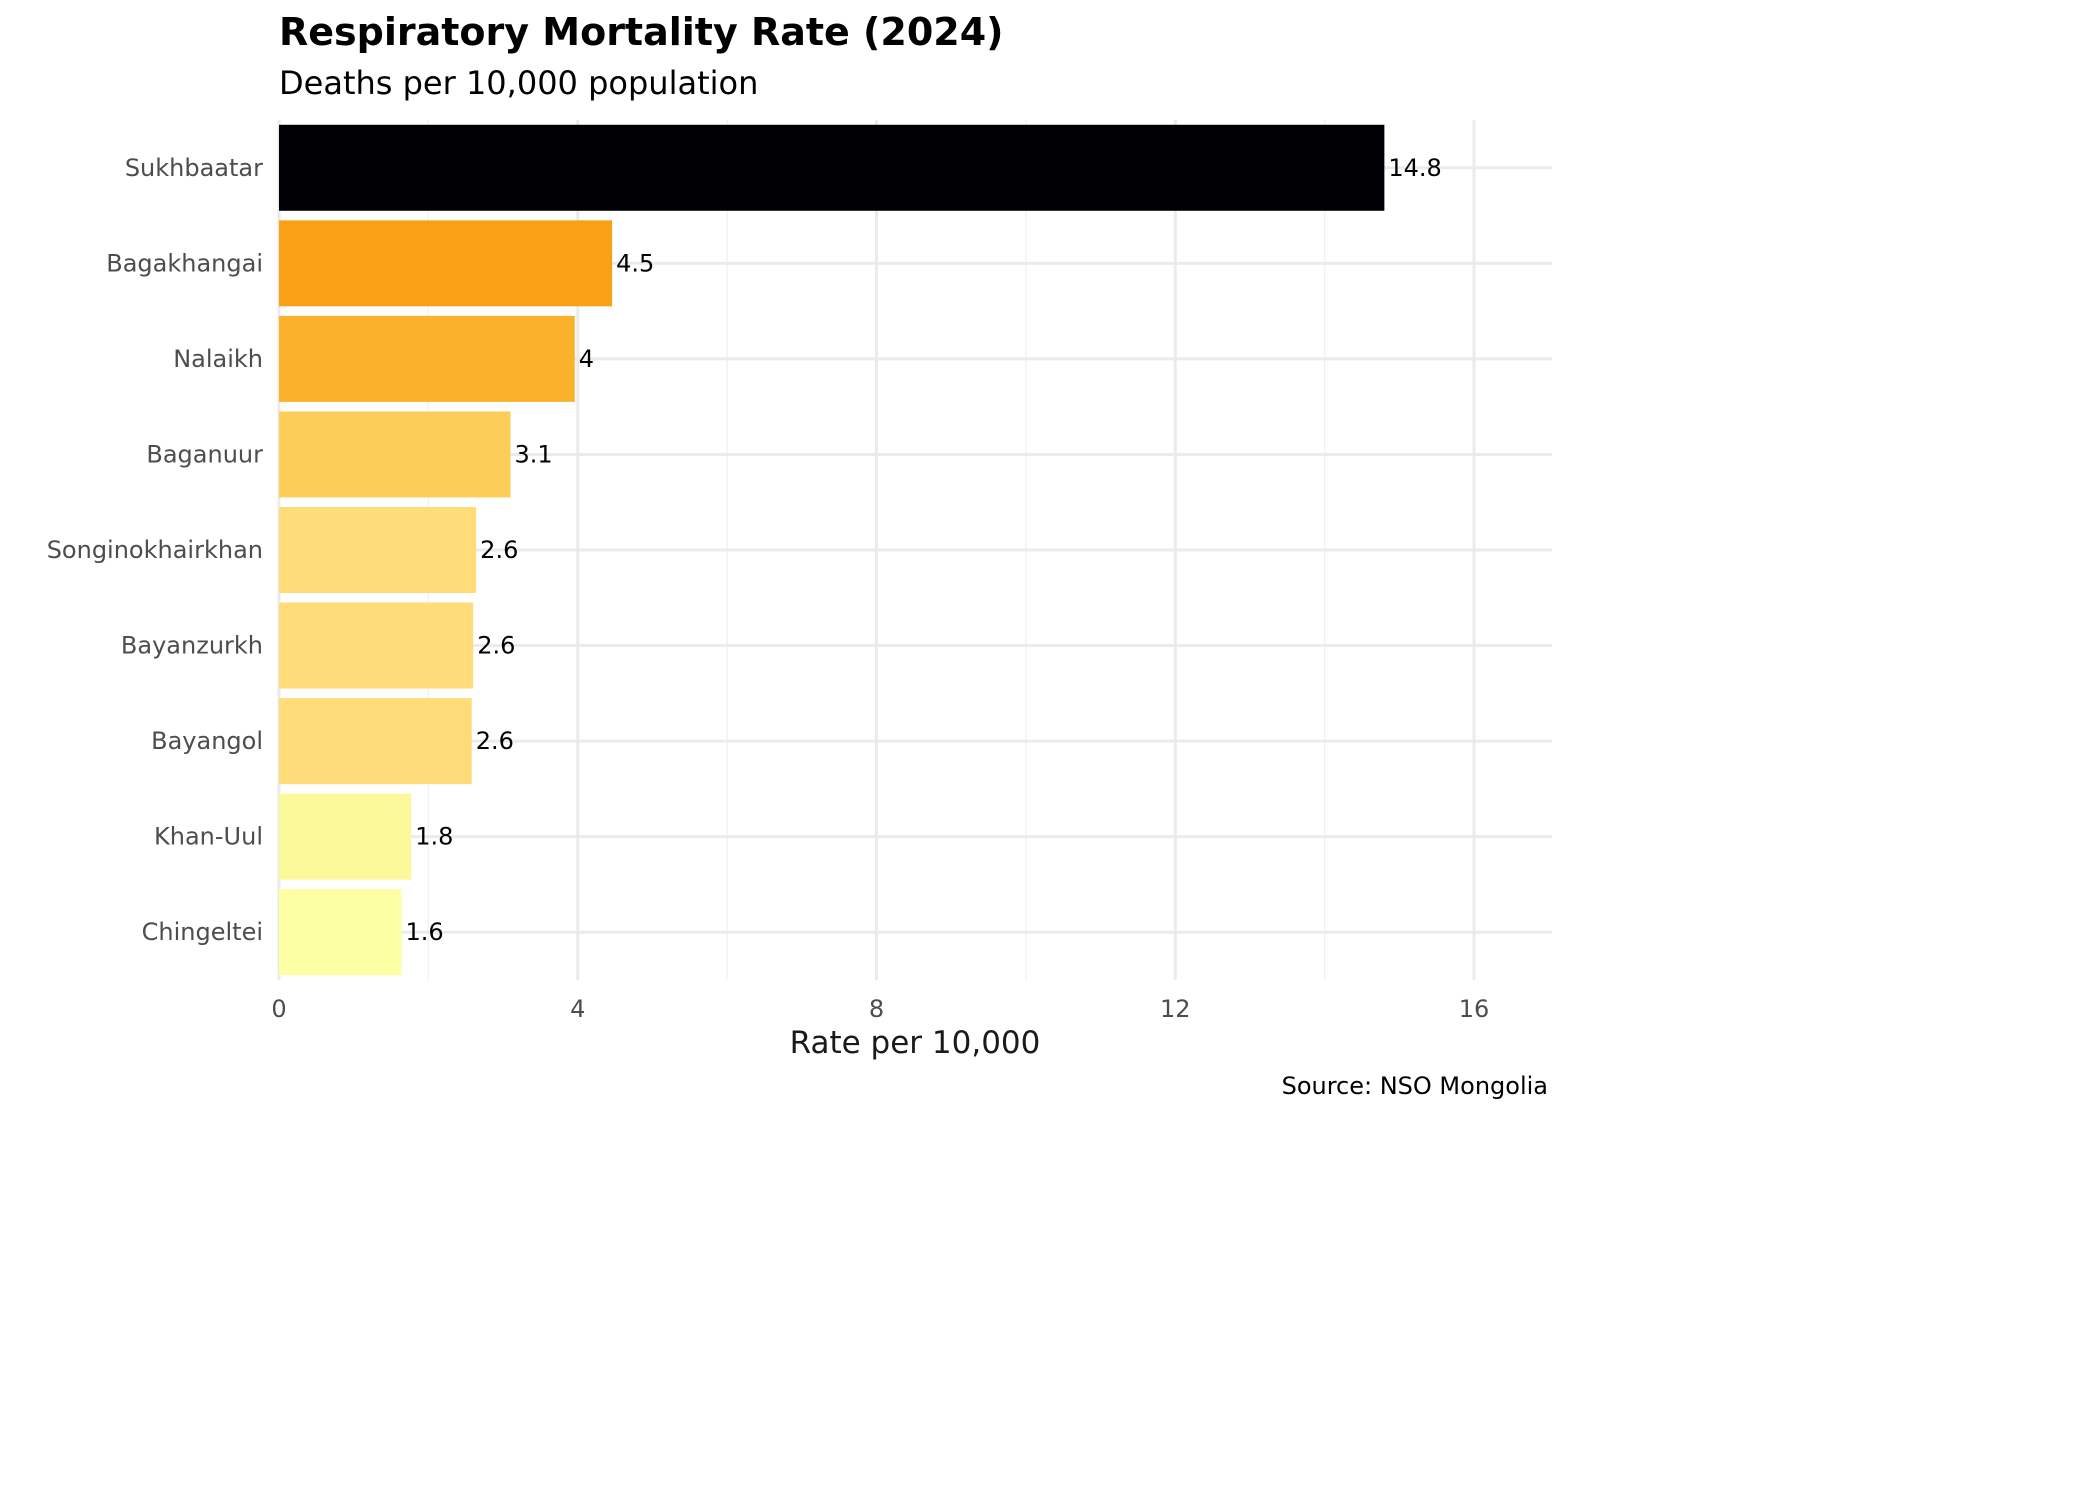 The image size is (2100, 1500). Describe the element at coordinates (202, 932) in the screenshot. I see `category-label: Chingeltei` at that location.